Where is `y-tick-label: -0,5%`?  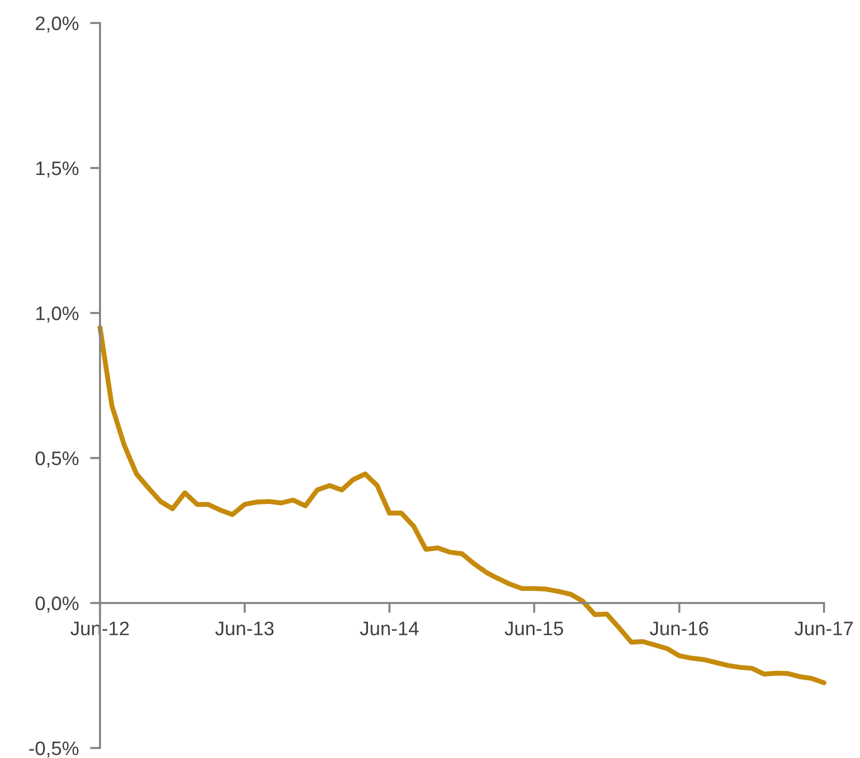 y-tick-label: -0,5% is located at coordinates (53, 749).